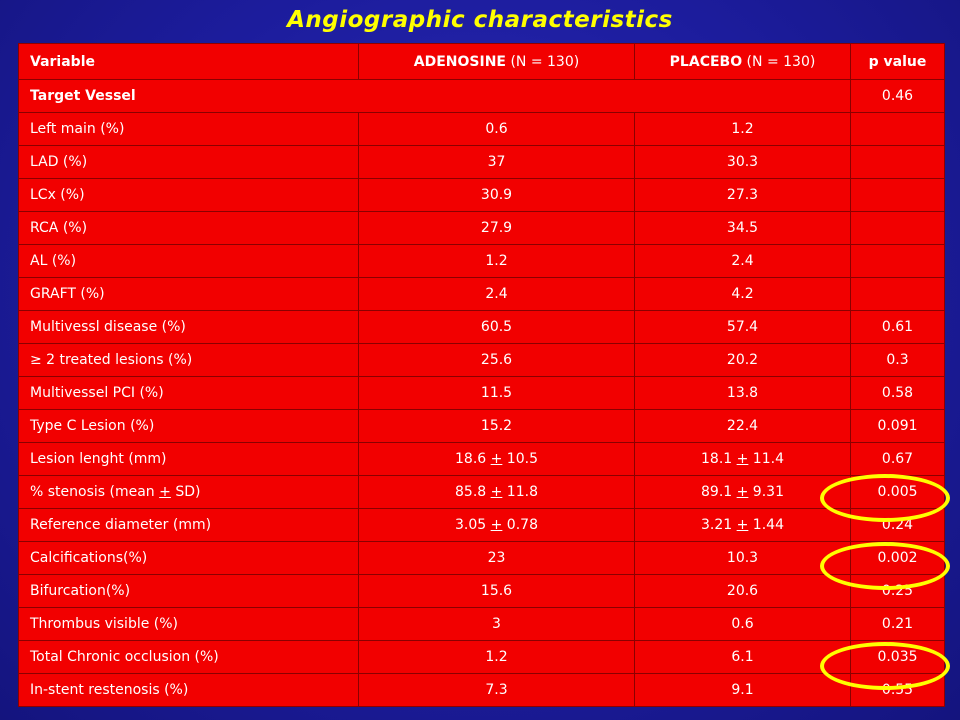  I want to click on adenosine-value: 85.8 + 11.8, so click(496, 492).